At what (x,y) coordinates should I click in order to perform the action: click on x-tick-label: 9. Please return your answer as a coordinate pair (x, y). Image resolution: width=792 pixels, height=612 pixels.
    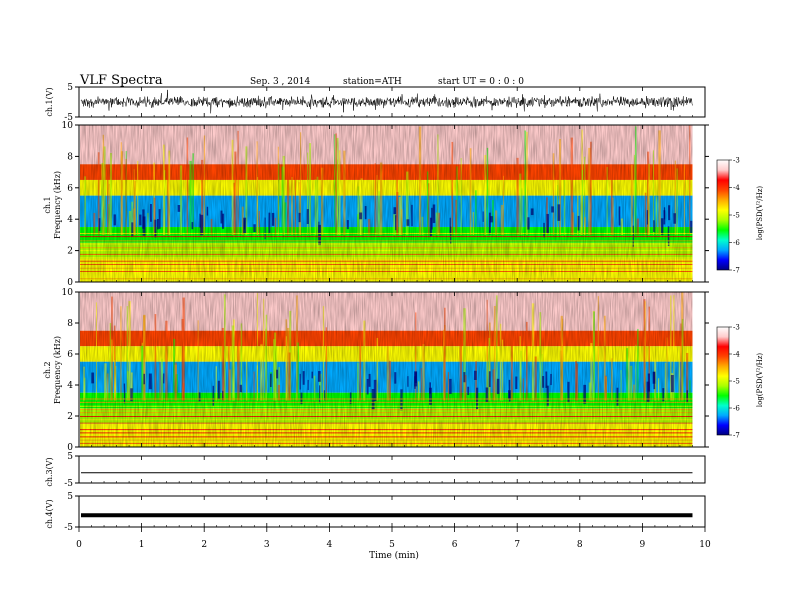
    Looking at the image, I should click on (643, 545).